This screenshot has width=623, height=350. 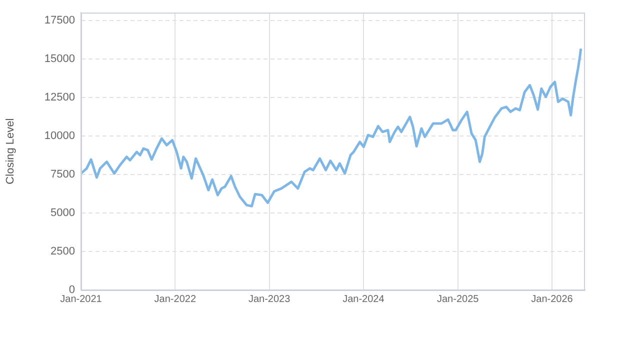 What do you see at coordinates (552, 299) in the screenshot?
I see `x-tick-label: Jan-2026` at bounding box center [552, 299].